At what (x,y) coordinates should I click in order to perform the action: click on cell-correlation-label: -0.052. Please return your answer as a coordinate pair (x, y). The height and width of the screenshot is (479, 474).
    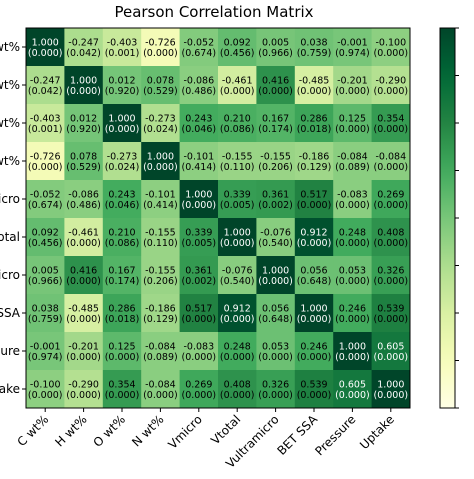
    Looking at the image, I should click on (45, 195).